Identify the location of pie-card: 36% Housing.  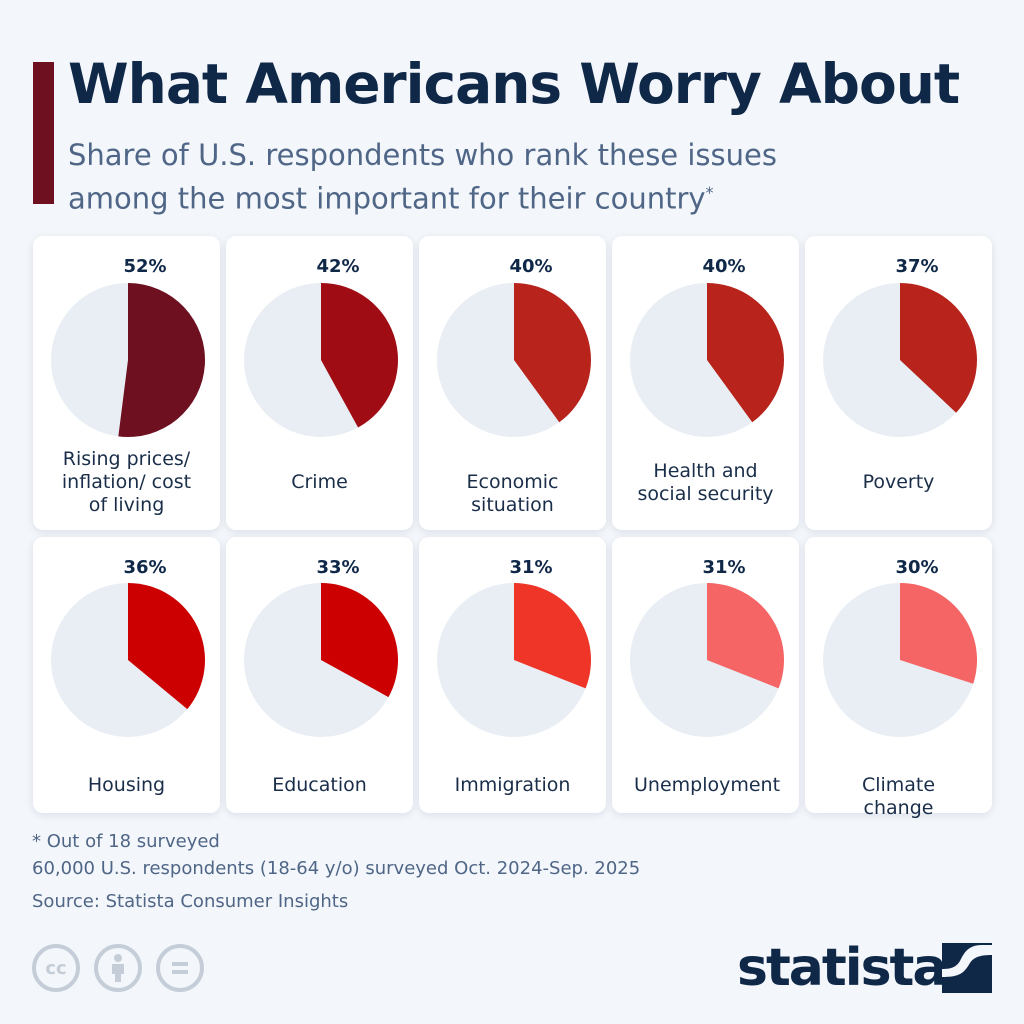
(126, 675).